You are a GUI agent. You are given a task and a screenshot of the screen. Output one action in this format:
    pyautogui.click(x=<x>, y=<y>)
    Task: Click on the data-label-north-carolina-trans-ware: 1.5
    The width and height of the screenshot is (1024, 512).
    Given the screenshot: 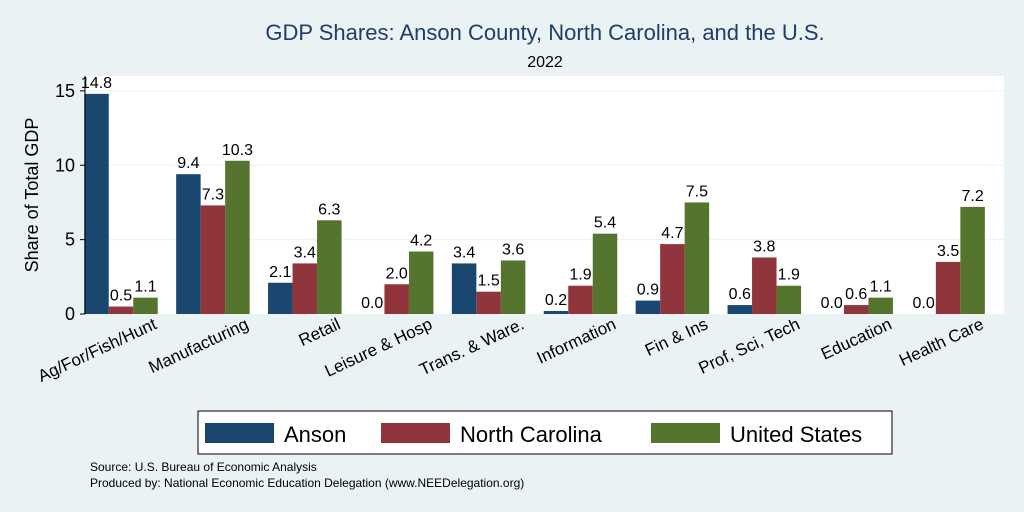 What is the action you would take?
    pyautogui.click(x=488, y=281)
    